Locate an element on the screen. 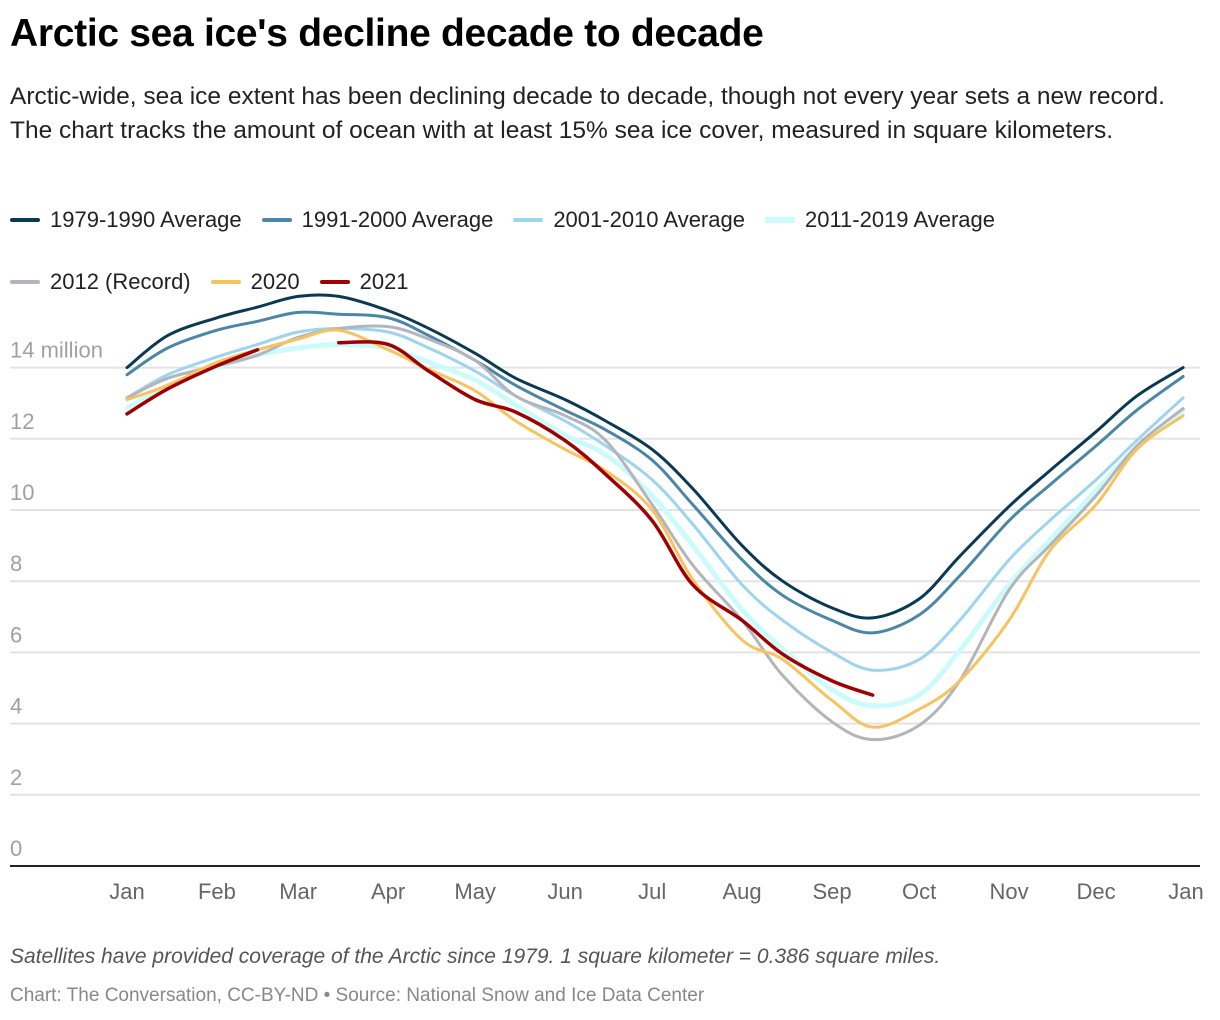 The width and height of the screenshot is (1220, 1020). y-tick-label: 2 is located at coordinates (16, 777).